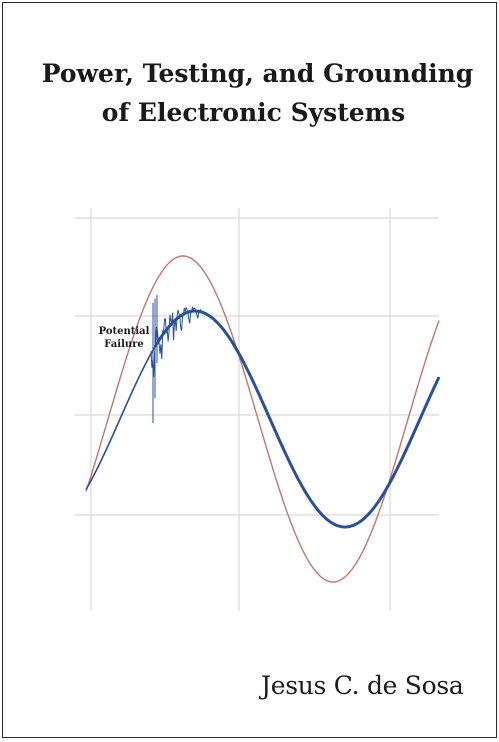  What do you see at coordinates (124, 331) in the screenshot?
I see `annotation-potential: Potential` at bounding box center [124, 331].